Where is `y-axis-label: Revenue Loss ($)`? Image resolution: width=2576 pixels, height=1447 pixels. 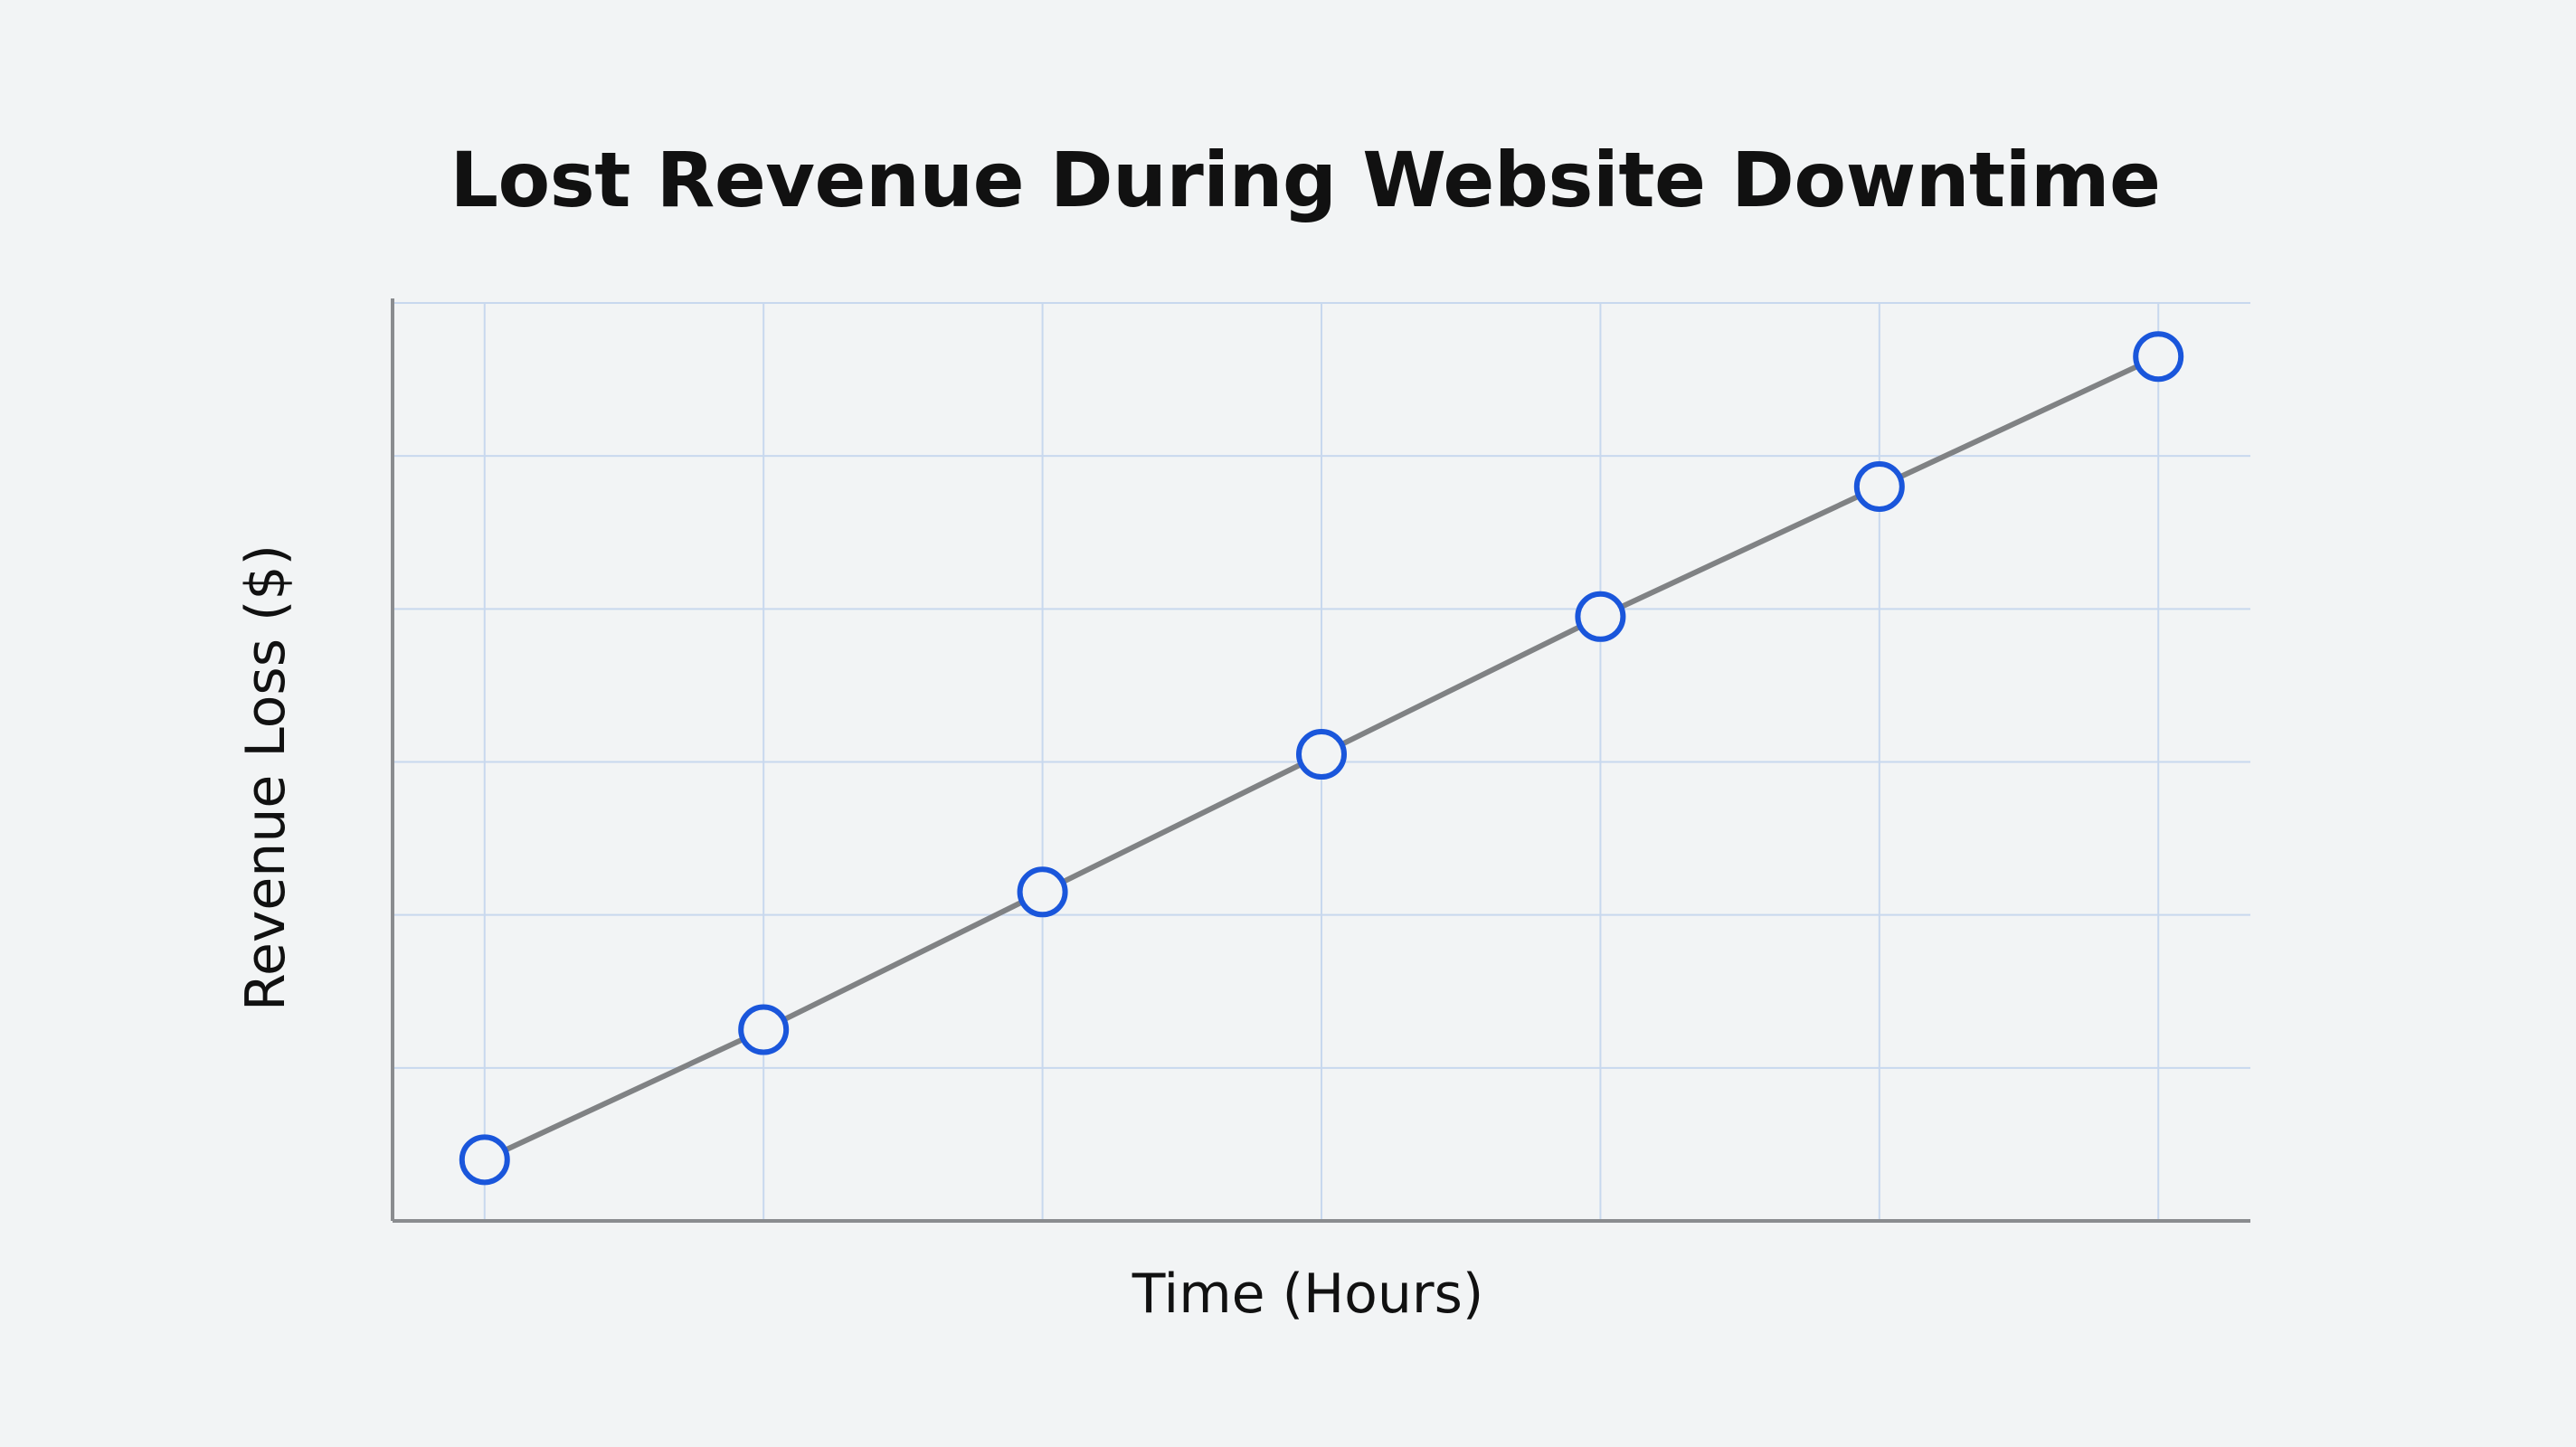 y-axis-label: Revenue Loss ($) is located at coordinates (266, 778).